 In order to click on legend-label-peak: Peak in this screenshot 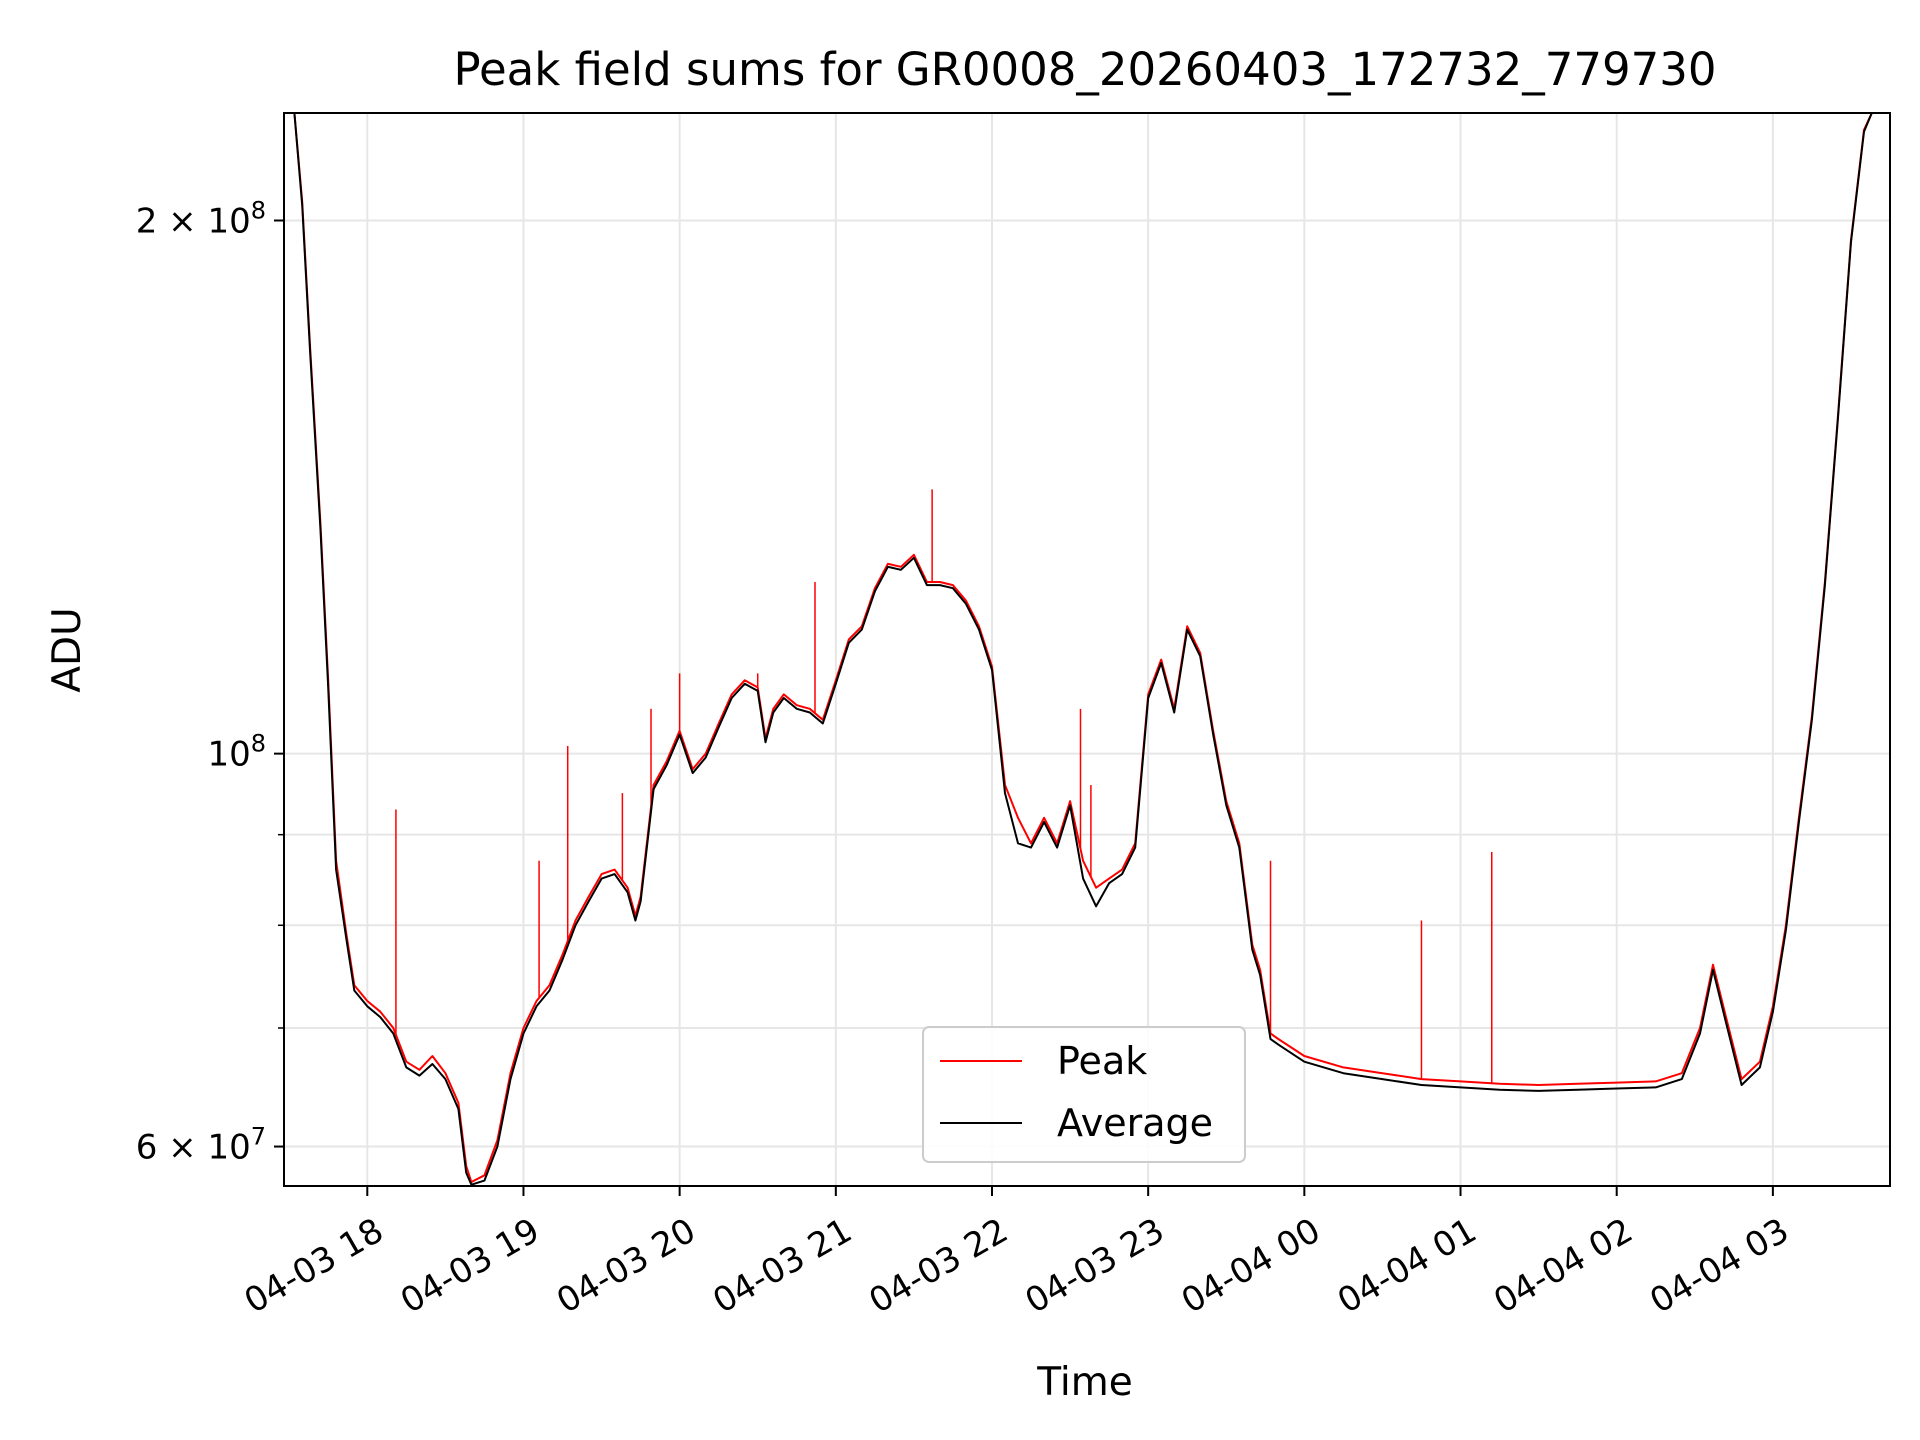, I will do `click(1102, 1061)`.